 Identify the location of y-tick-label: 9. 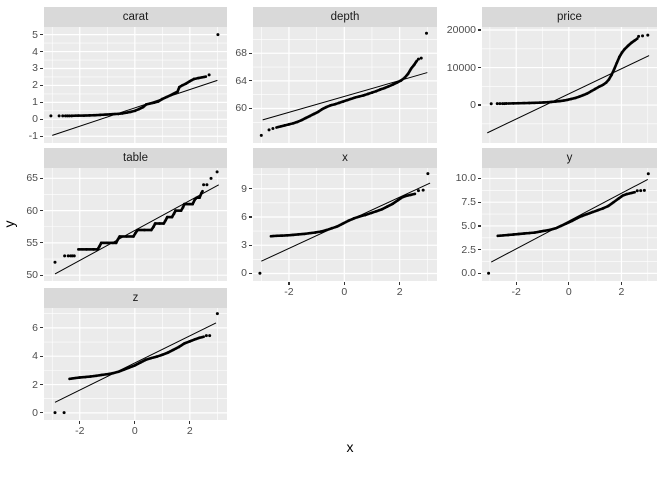
(244, 188).